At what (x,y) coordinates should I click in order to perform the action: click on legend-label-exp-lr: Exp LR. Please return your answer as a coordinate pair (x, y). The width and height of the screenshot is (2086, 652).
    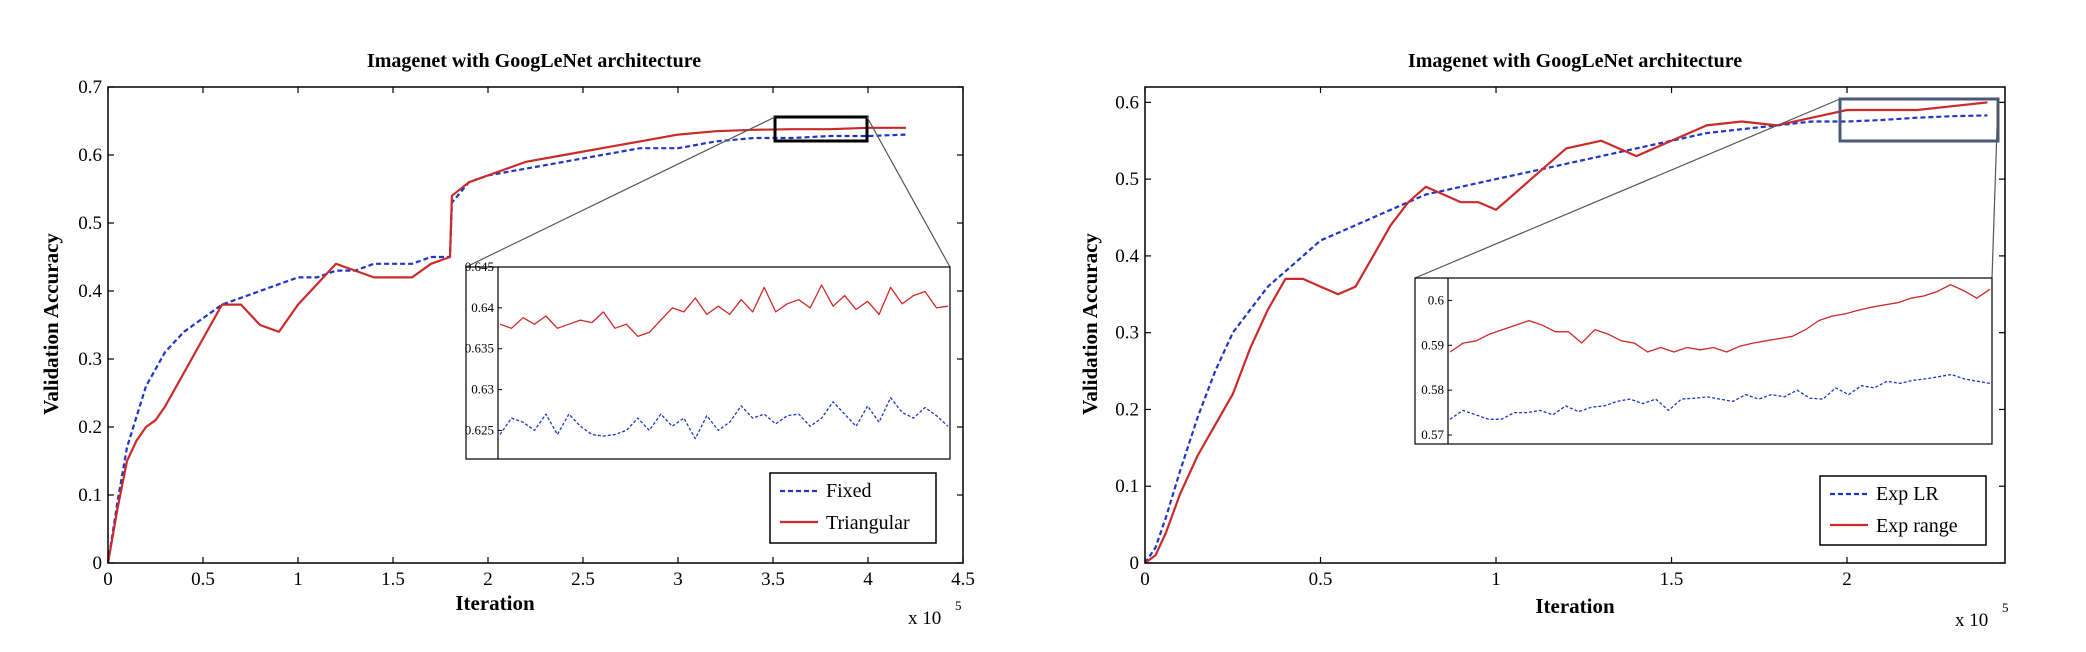
    Looking at the image, I should click on (1907, 494).